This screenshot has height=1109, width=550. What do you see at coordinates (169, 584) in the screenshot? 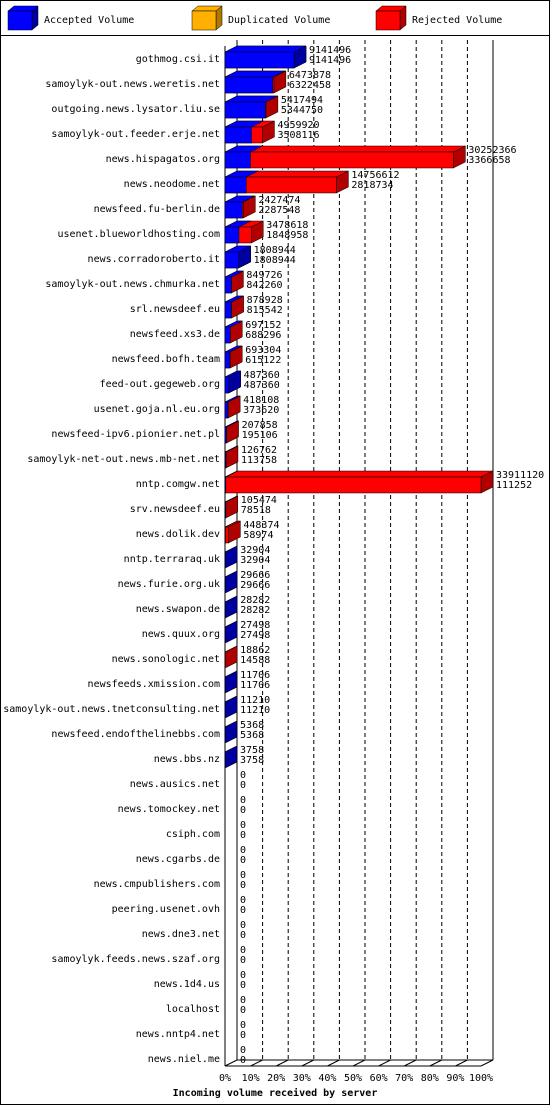
I see `y-tick-label: news.furie.org.uk` at bounding box center [169, 584].